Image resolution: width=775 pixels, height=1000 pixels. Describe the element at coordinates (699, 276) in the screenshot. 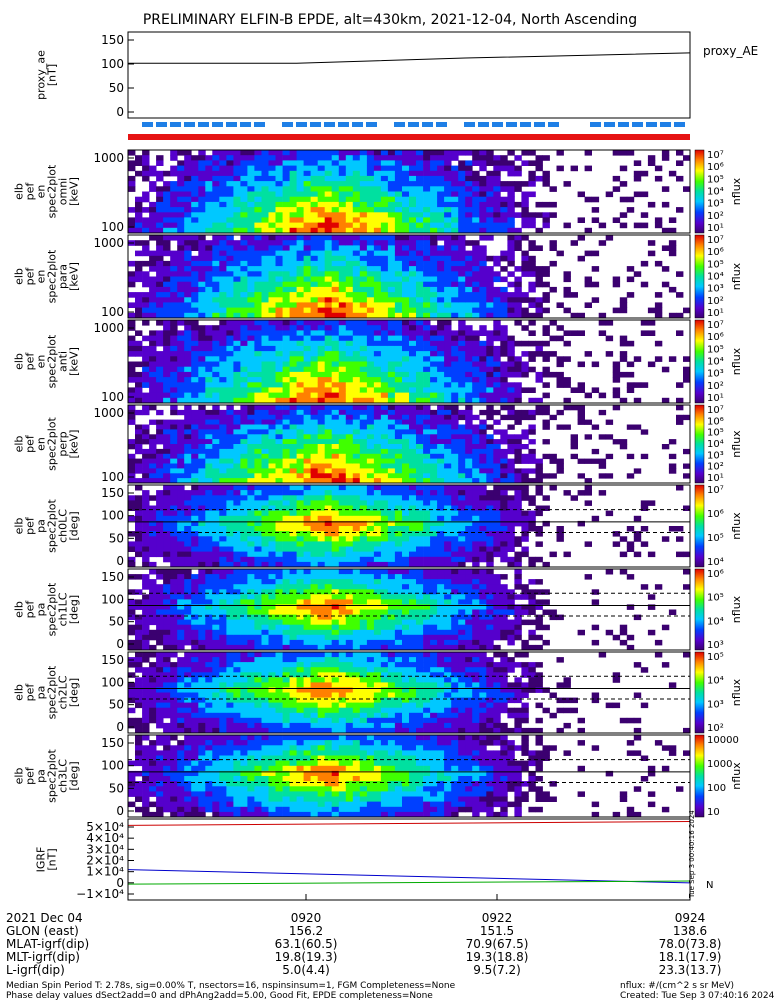

I see `colorbar` at that location.